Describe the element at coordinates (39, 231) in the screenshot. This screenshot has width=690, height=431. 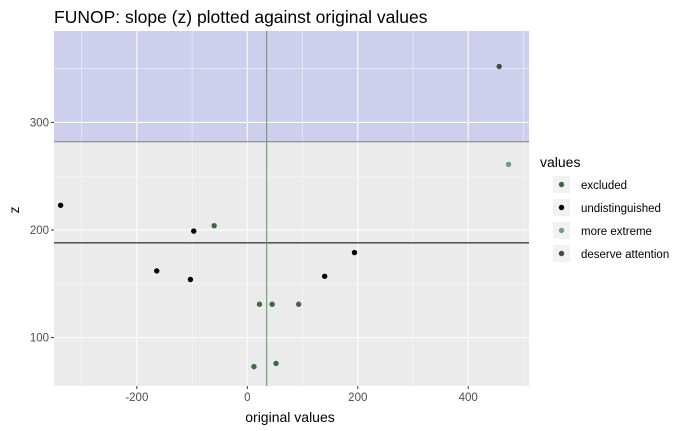
I see `y-tick-label: 200` at that location.